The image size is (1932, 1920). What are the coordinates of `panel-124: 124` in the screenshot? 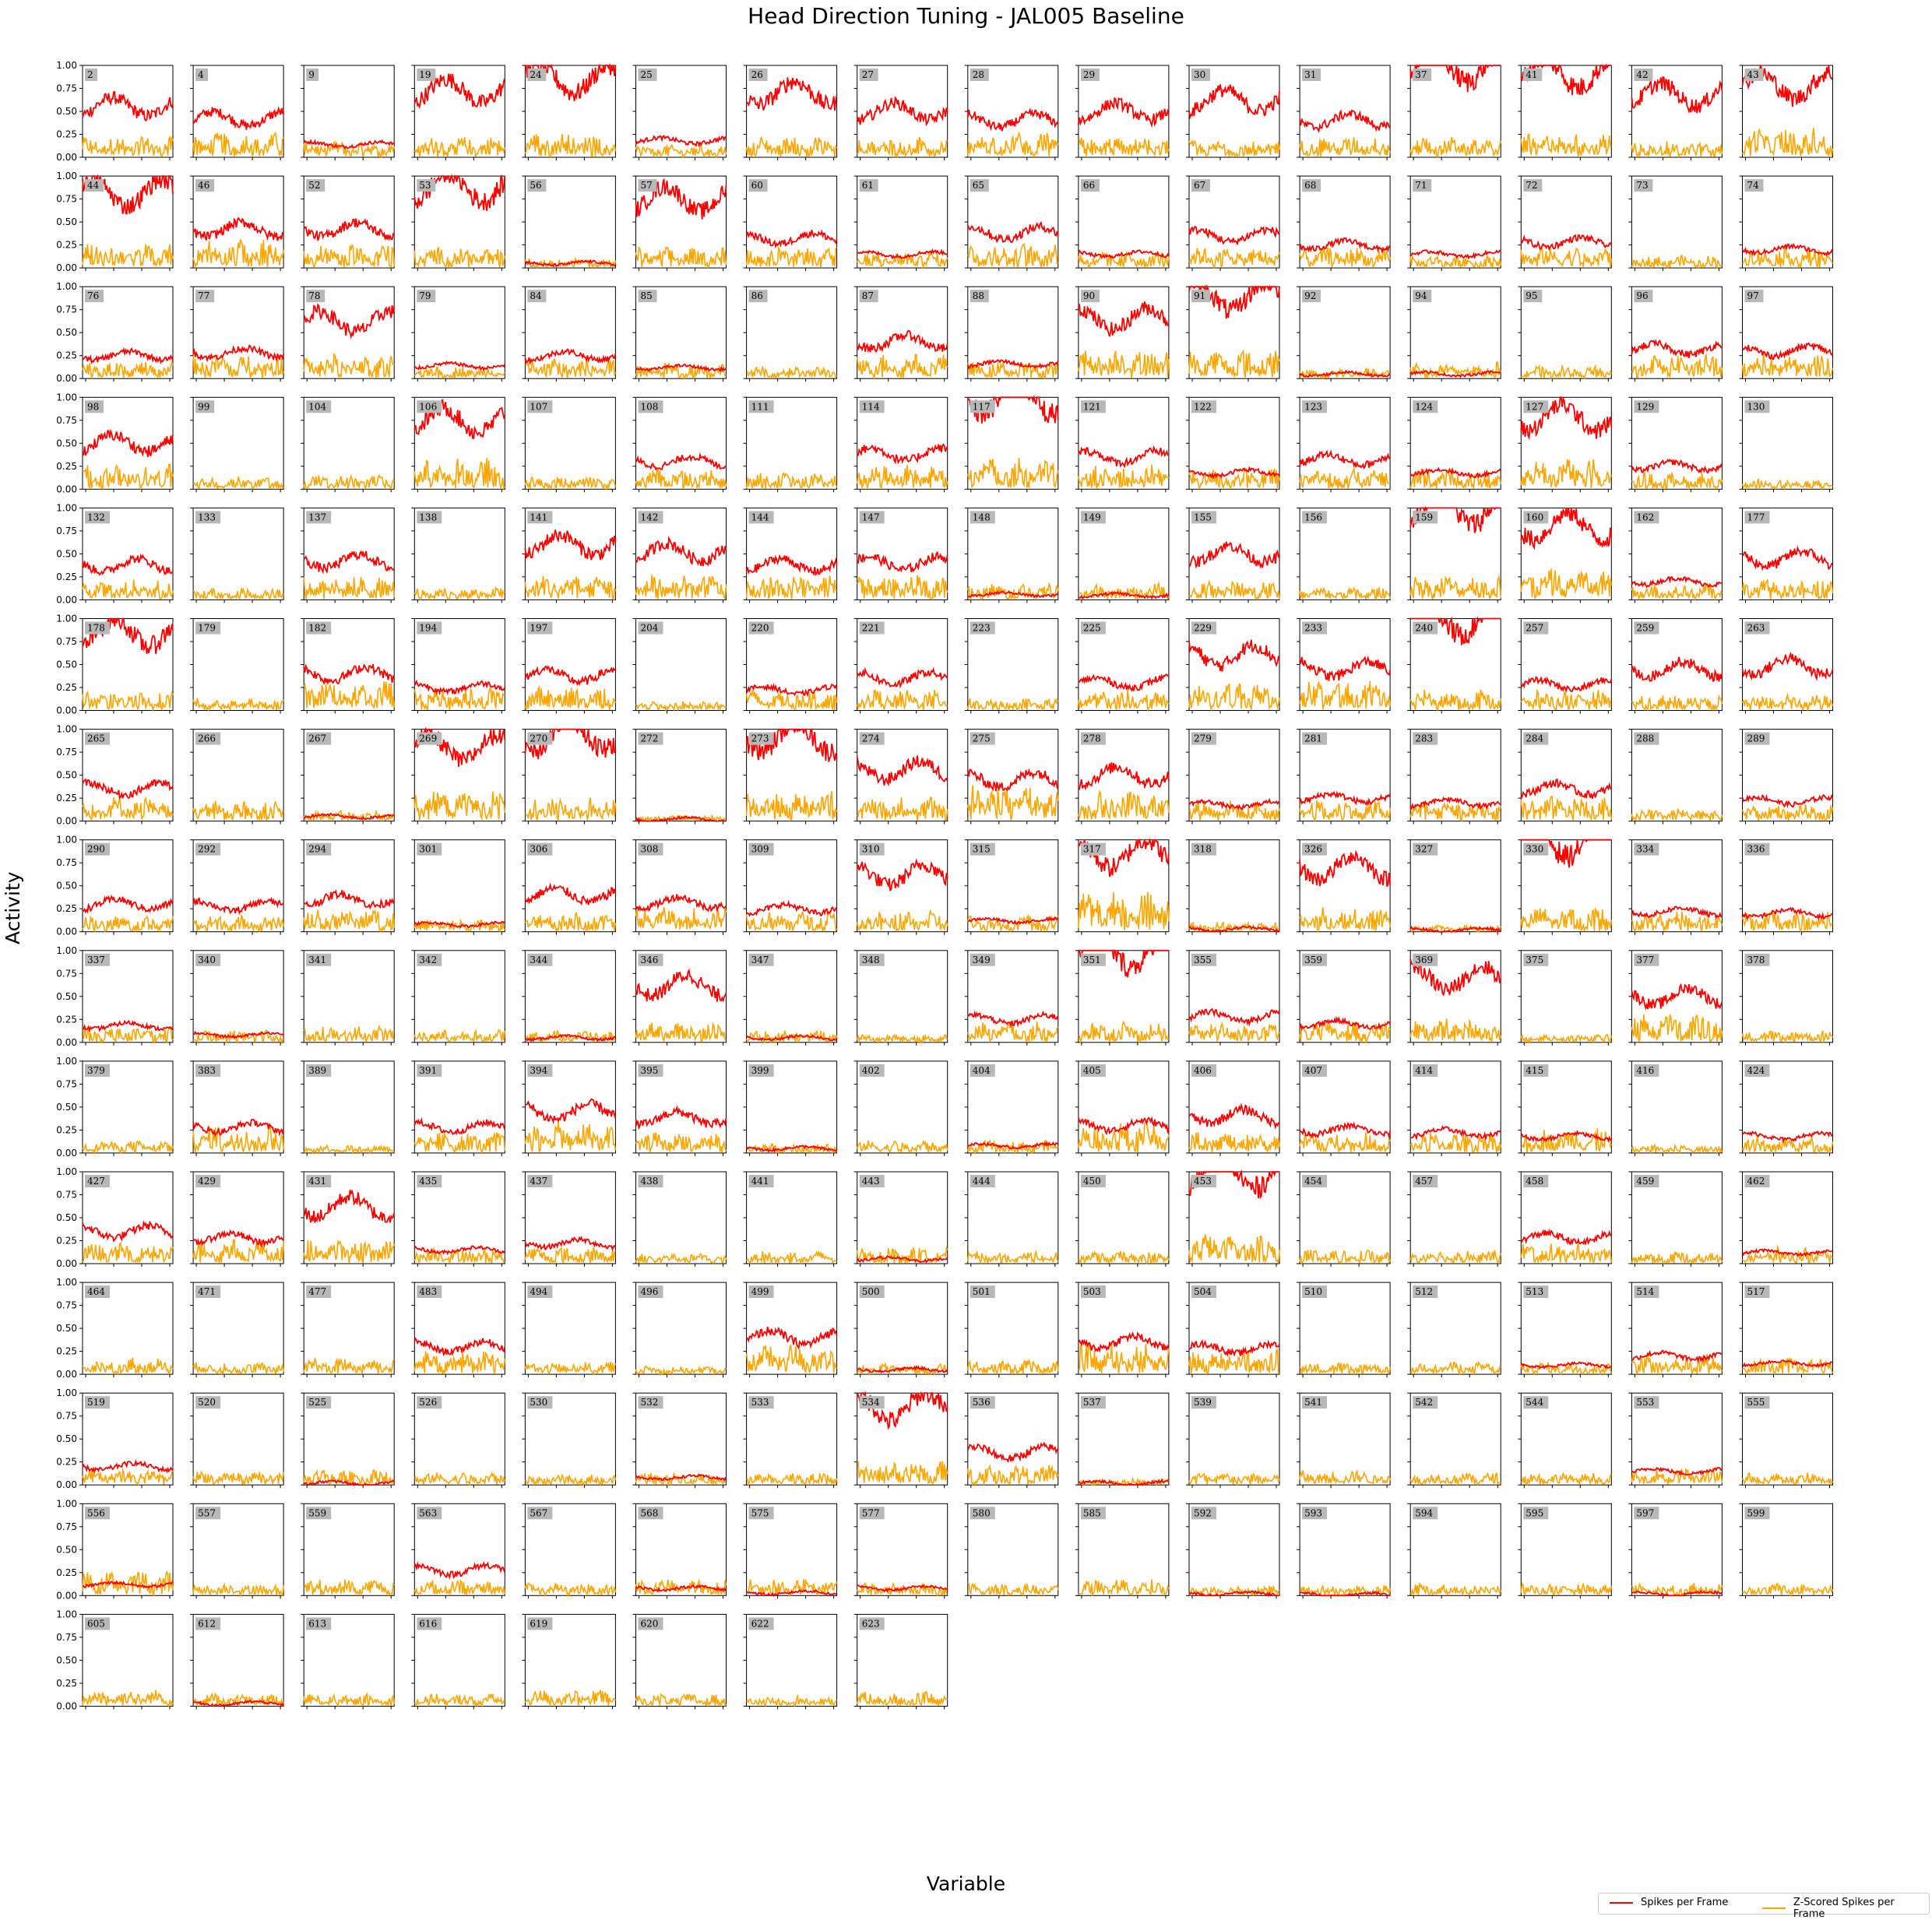 It's located at (1454, 445).